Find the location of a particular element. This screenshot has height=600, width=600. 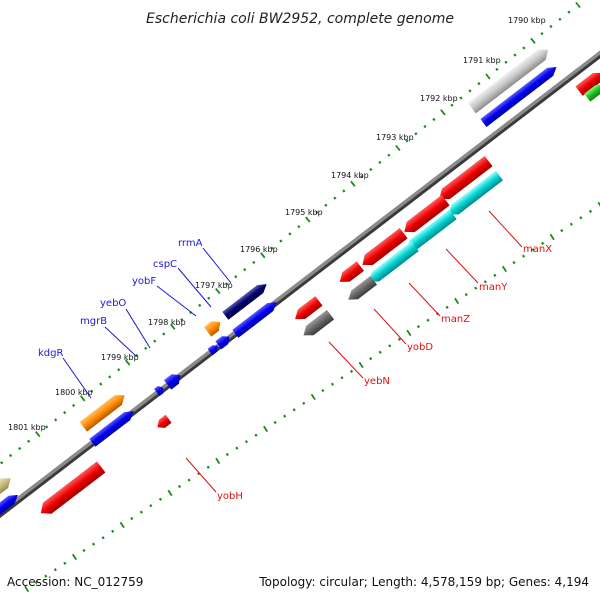

gene-feature-yobF-shape is located at coordinates (212, 329).